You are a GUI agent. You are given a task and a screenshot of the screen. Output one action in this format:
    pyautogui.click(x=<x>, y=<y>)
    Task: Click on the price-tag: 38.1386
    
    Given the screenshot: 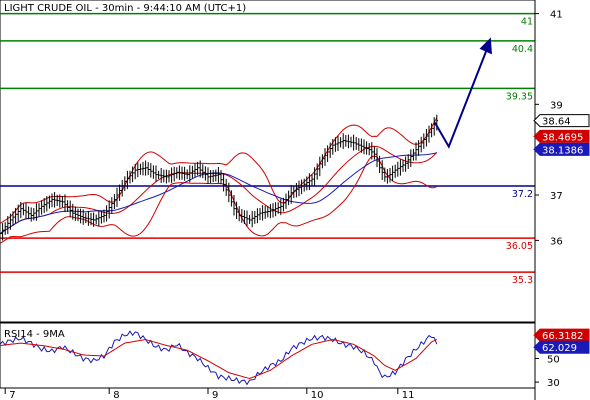 What is the action you would take?
    pyautogui.click(x=561, y=149)
    